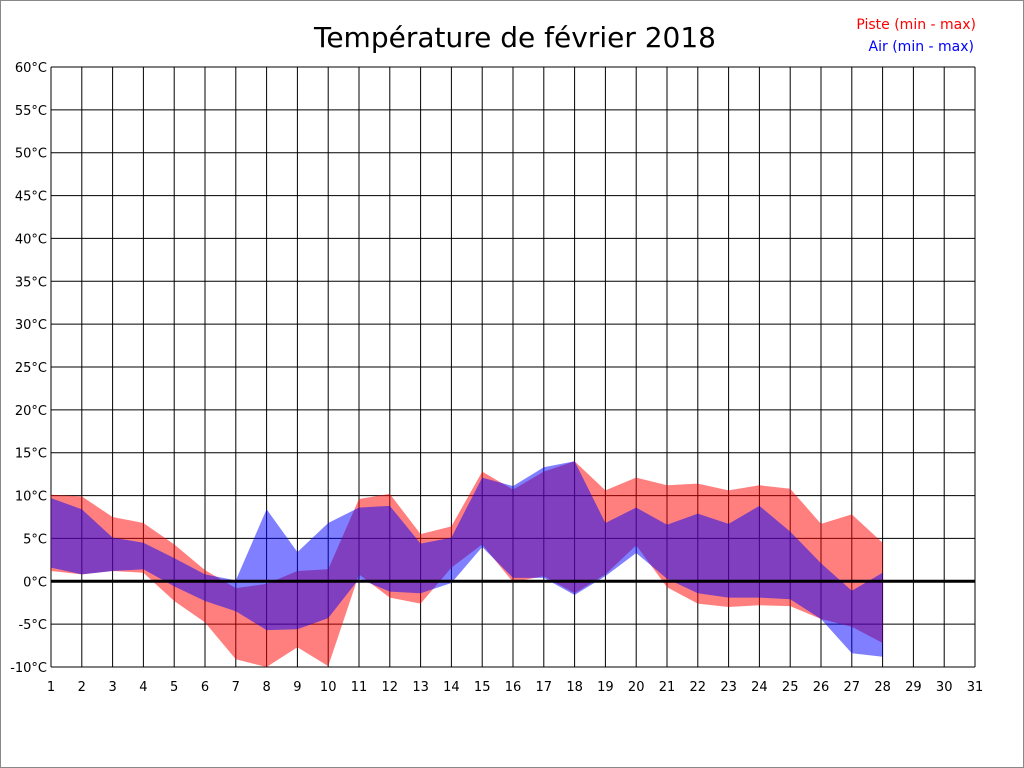 The height and width of the screenshot is (768, 1024). I want to click on x-tick-label: 1, so click(51, 687).